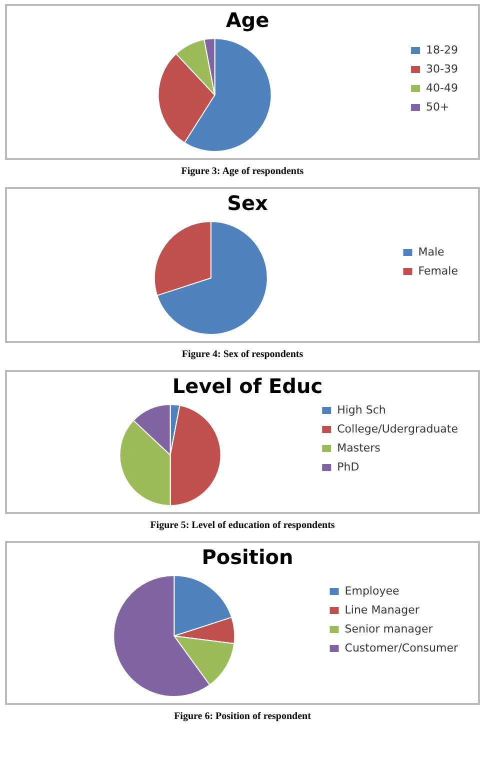  Describe the element at coordinates (247, 386) in the screenshot. I see `chart-title: Level of Educ` at that location.